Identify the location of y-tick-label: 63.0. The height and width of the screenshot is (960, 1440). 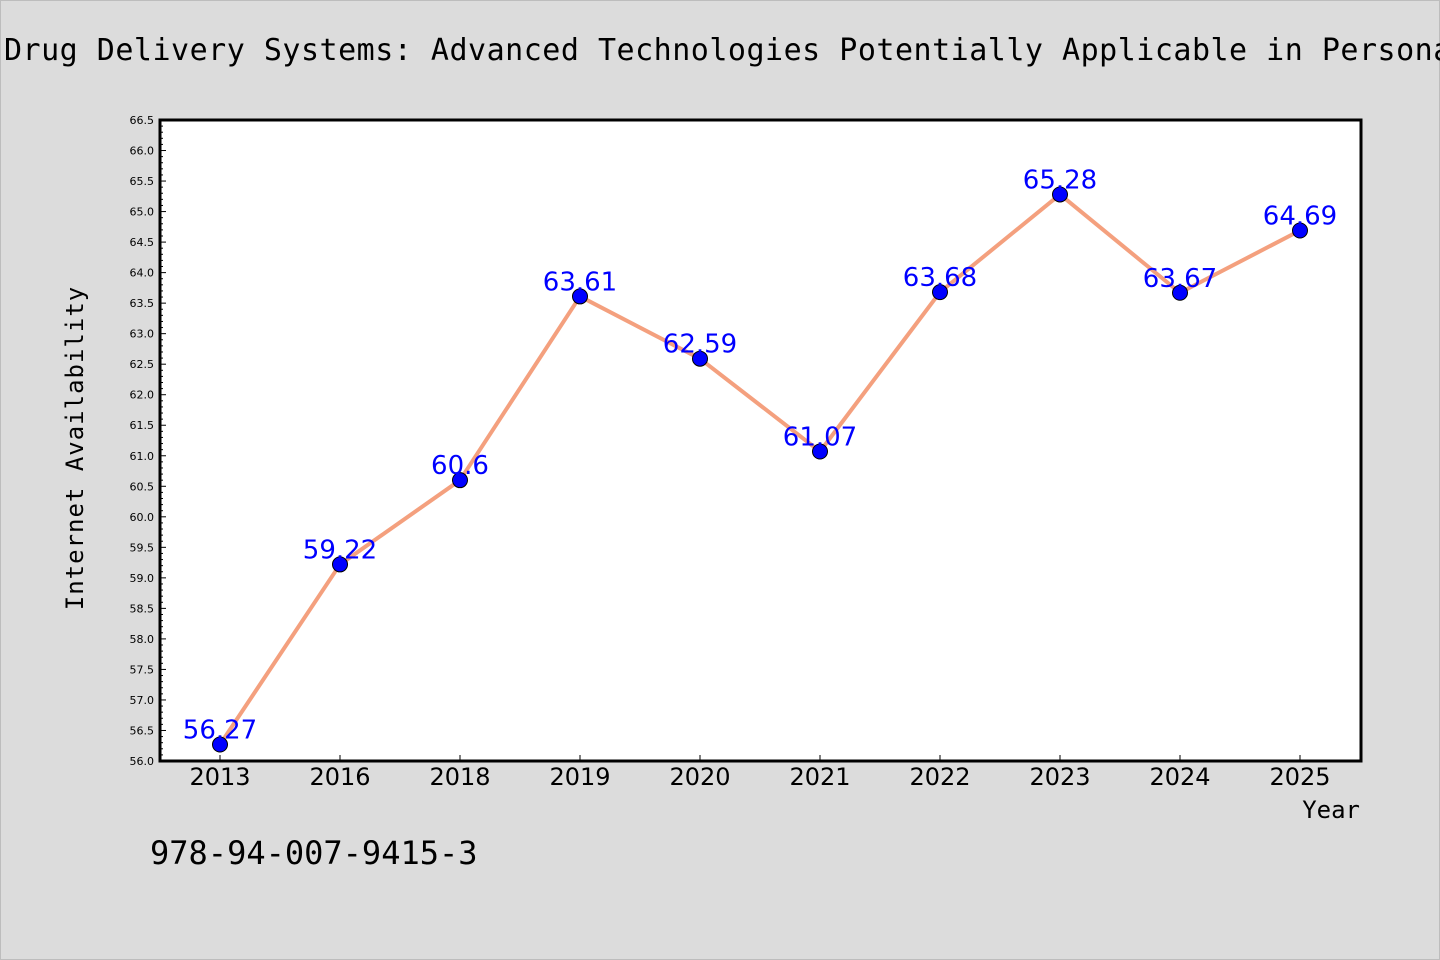
(142, 334).